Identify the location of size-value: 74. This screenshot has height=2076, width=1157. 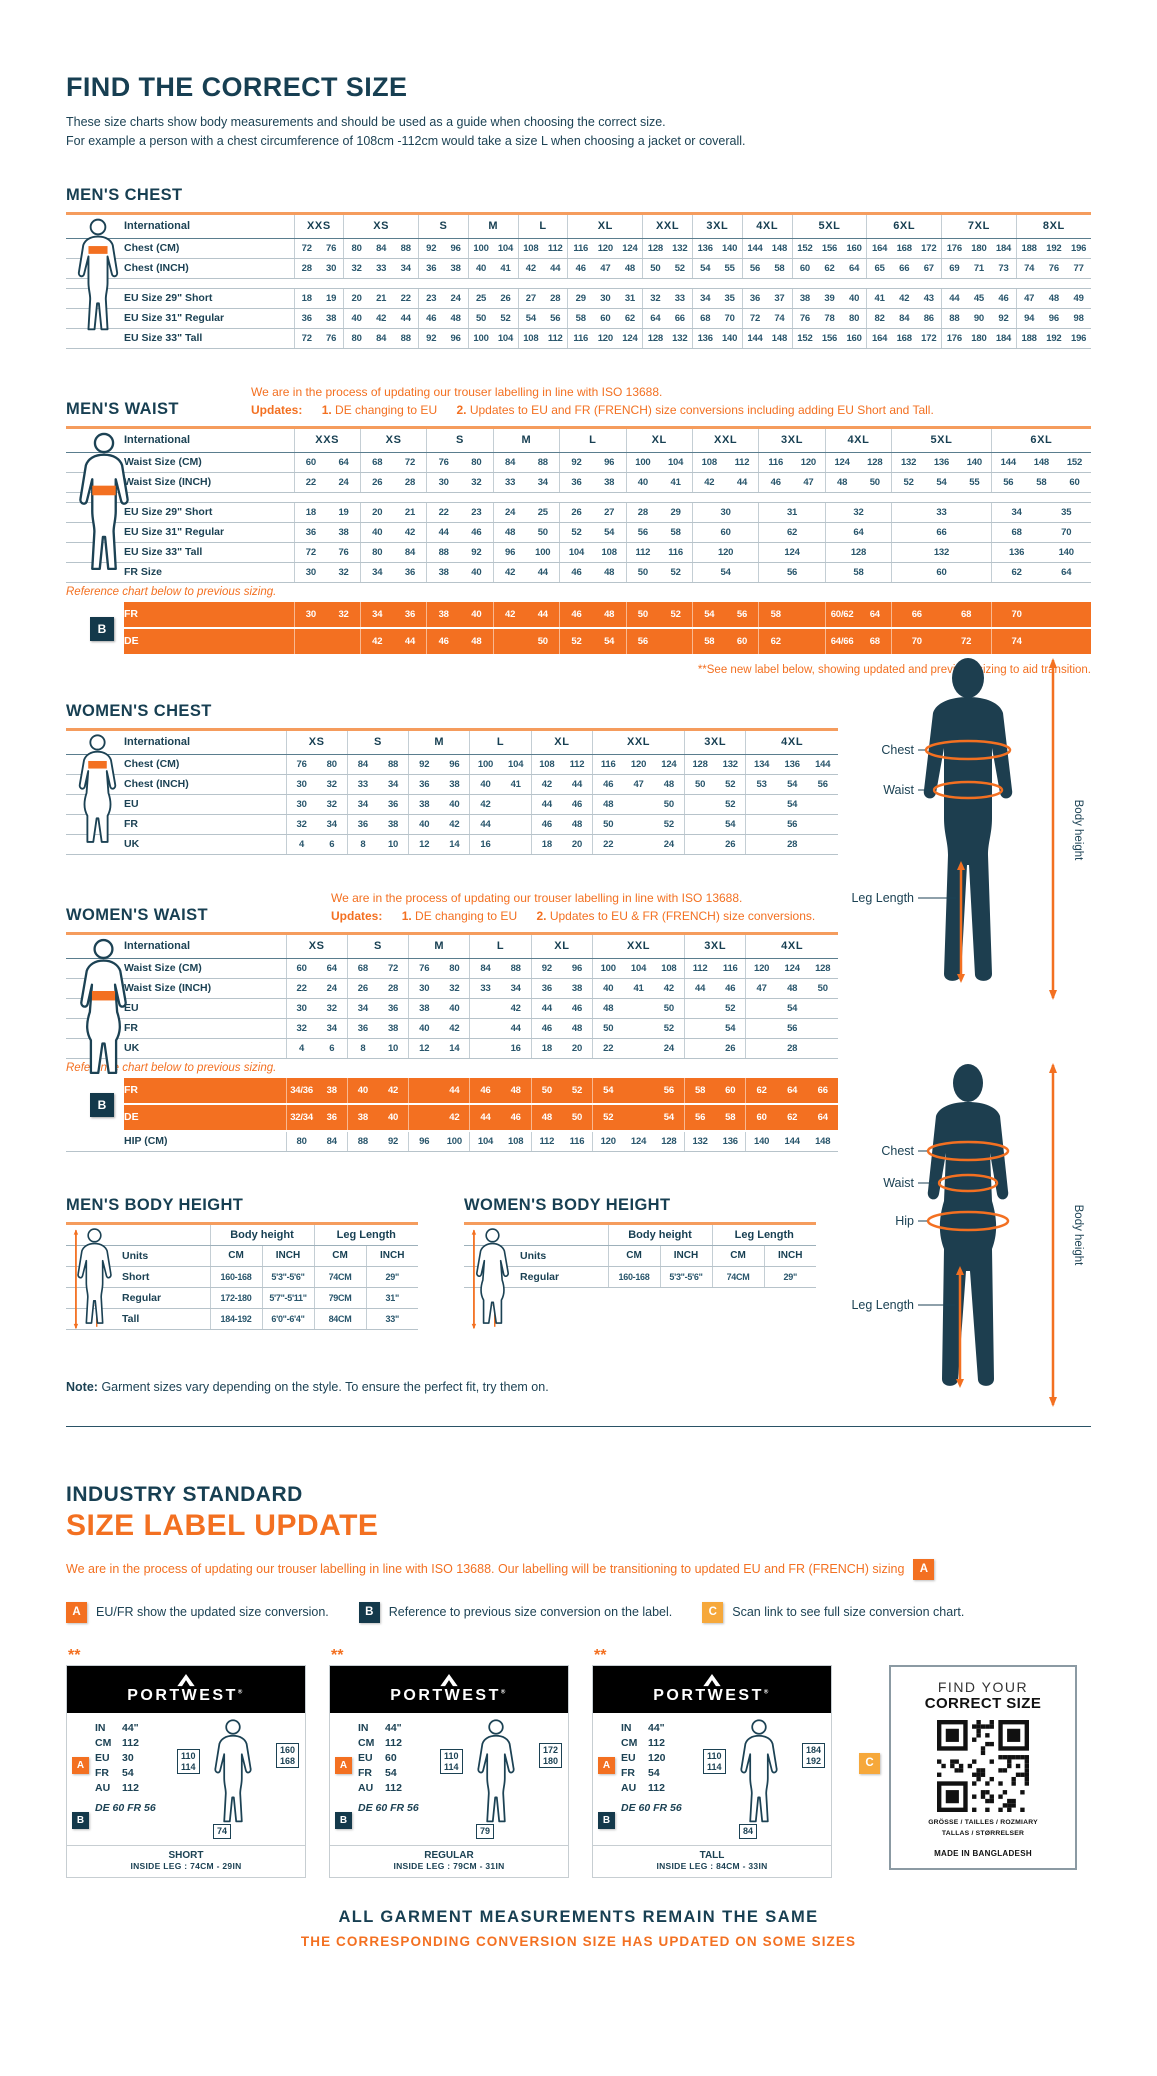
(1016, 641).